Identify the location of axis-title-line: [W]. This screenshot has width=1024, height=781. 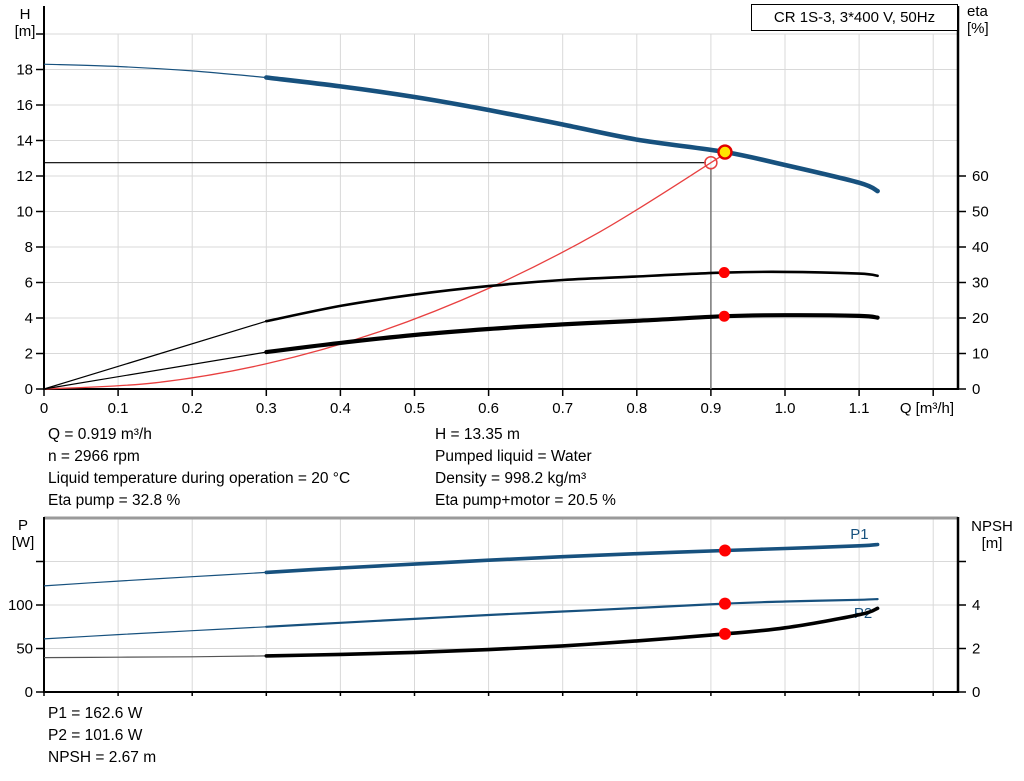
(23, 542).